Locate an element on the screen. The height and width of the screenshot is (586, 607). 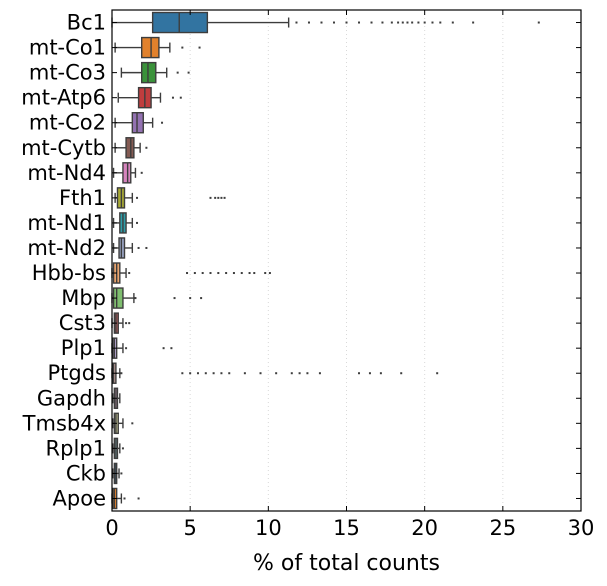
x-tick-label: 30 is located at coordinates (581, 528).